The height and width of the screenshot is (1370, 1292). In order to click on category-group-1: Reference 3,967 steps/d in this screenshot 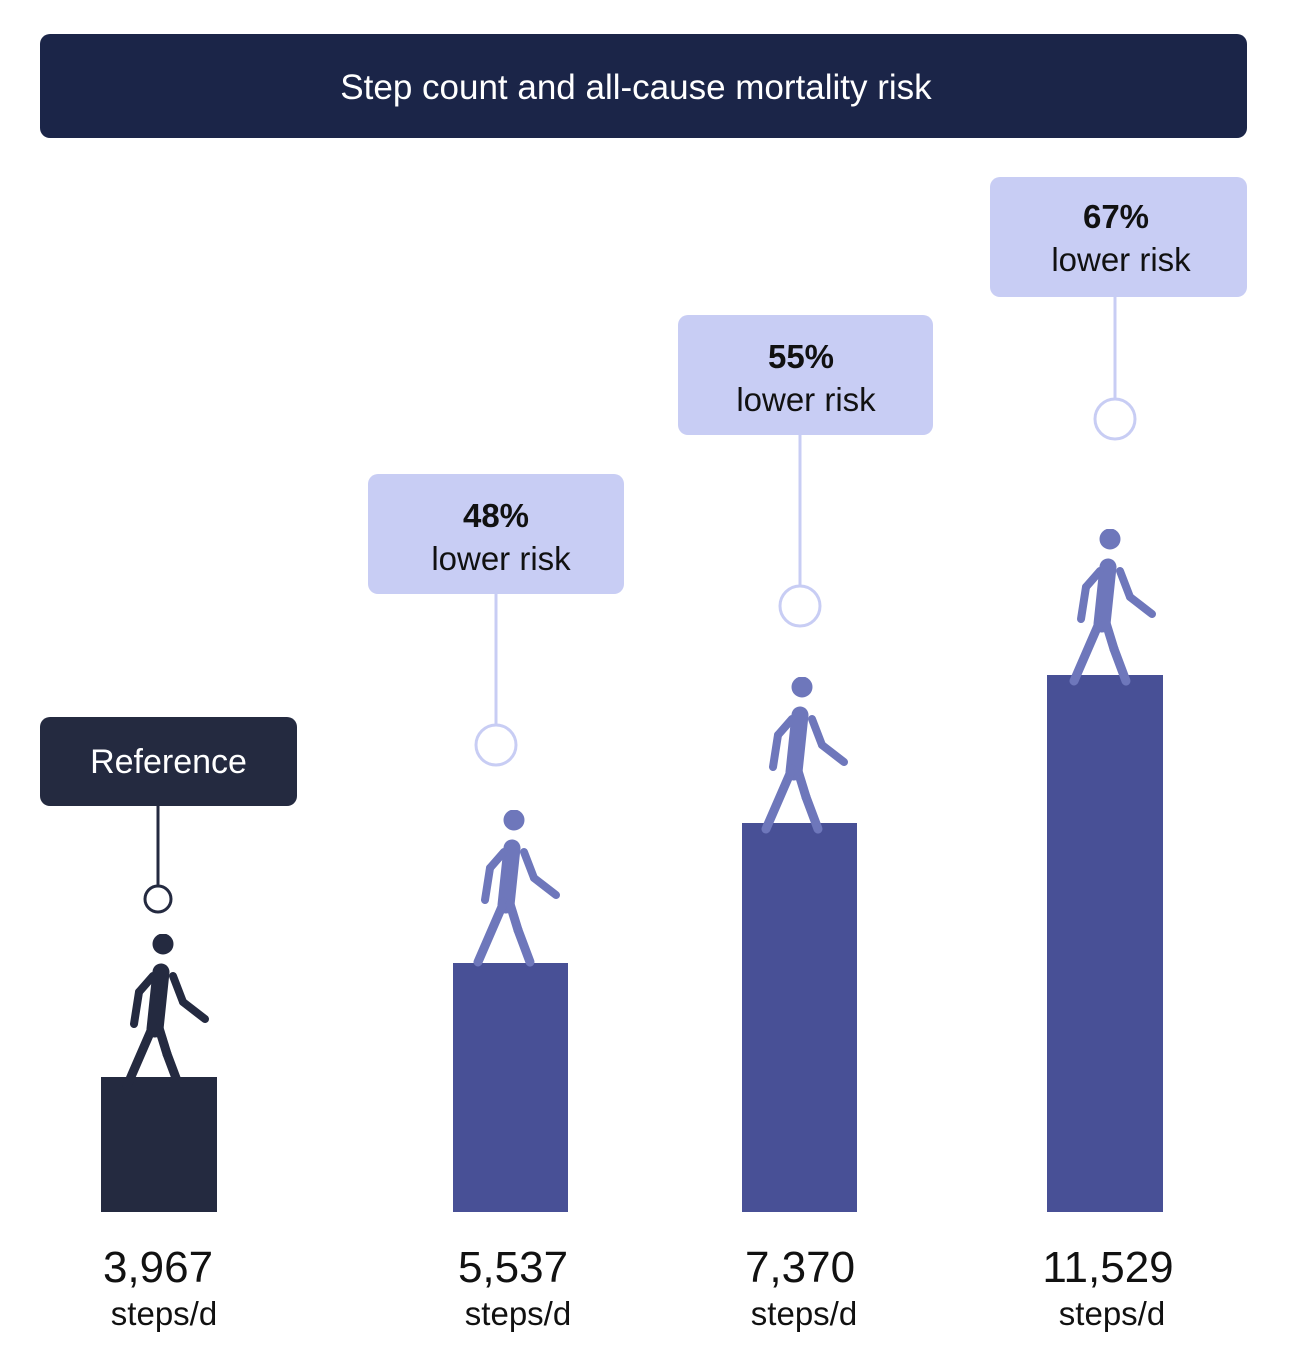, I will do `click(168, 1024)`.